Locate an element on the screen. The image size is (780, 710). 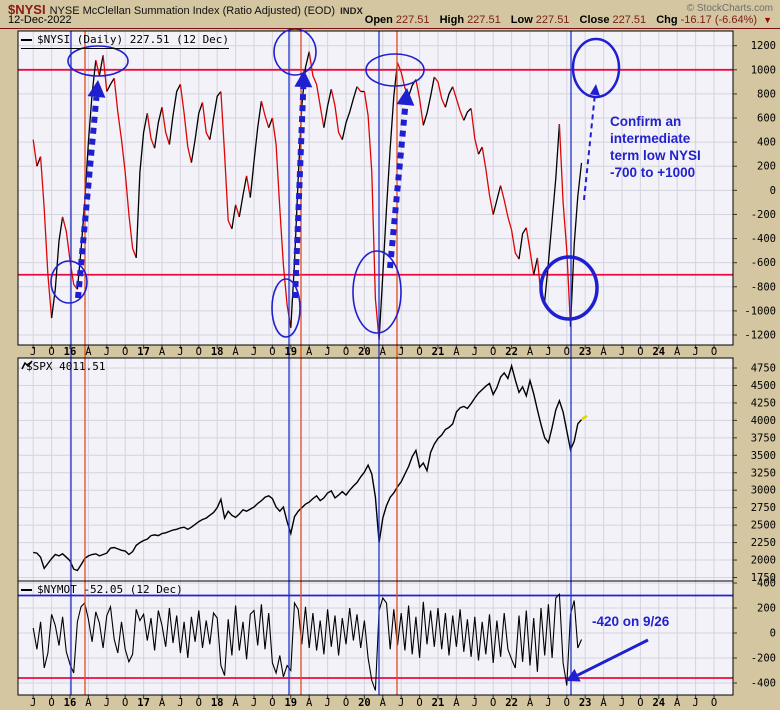
svg-text: -400 is located at coordinates (763, 239).